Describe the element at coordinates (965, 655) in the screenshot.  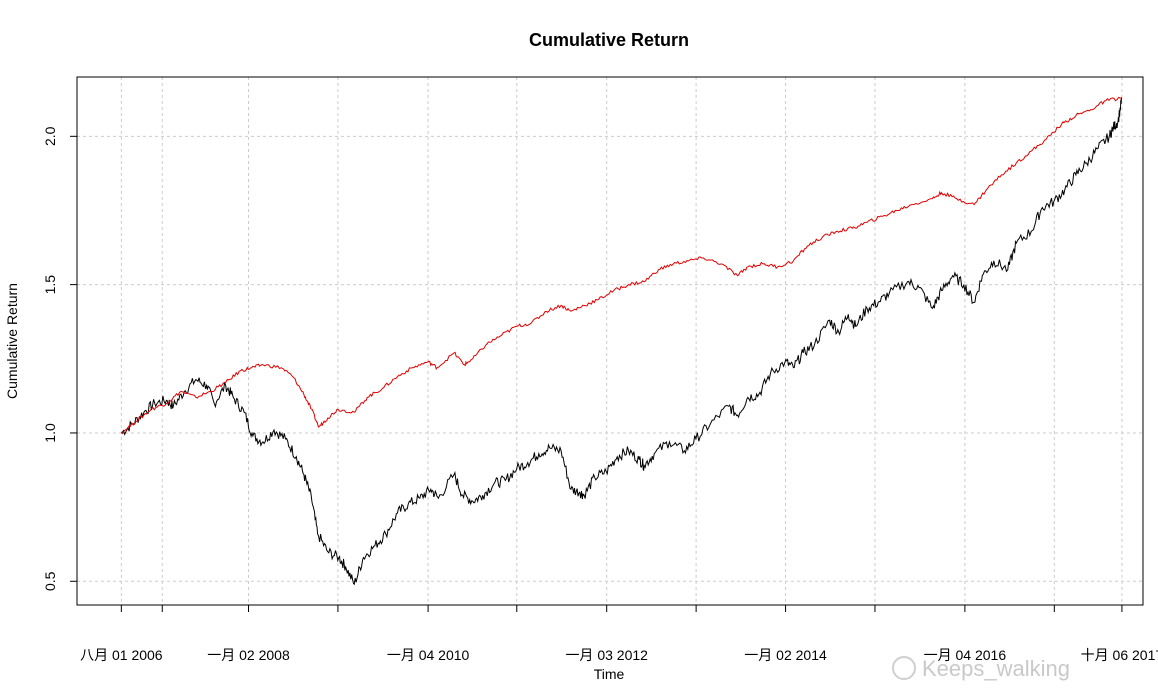
I see `x-tick-label: 一月 04 2016` at that location.